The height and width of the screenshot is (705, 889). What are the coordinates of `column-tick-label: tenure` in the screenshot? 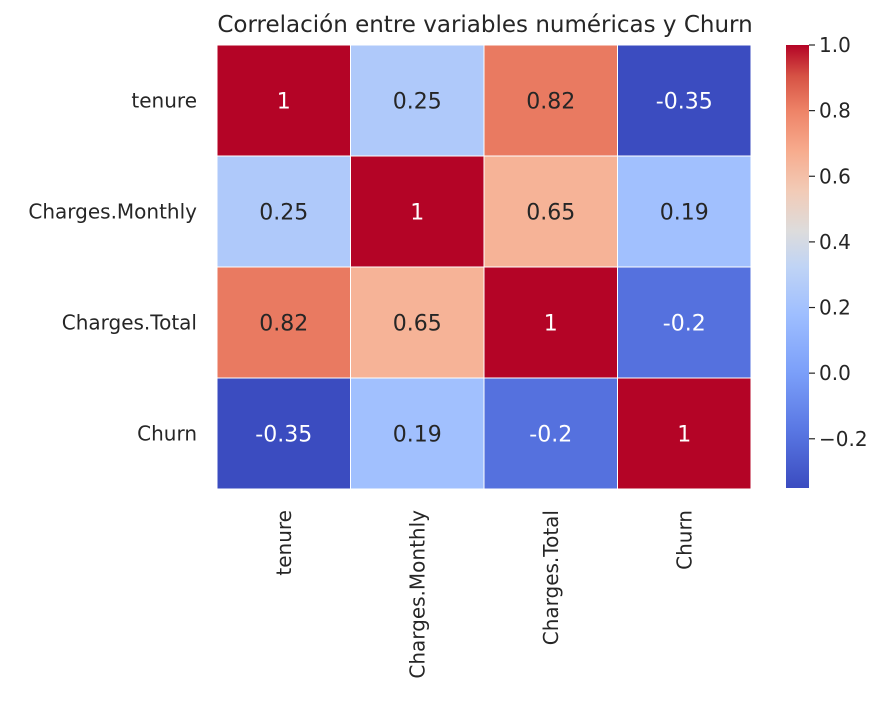 It's located at (284, 543).